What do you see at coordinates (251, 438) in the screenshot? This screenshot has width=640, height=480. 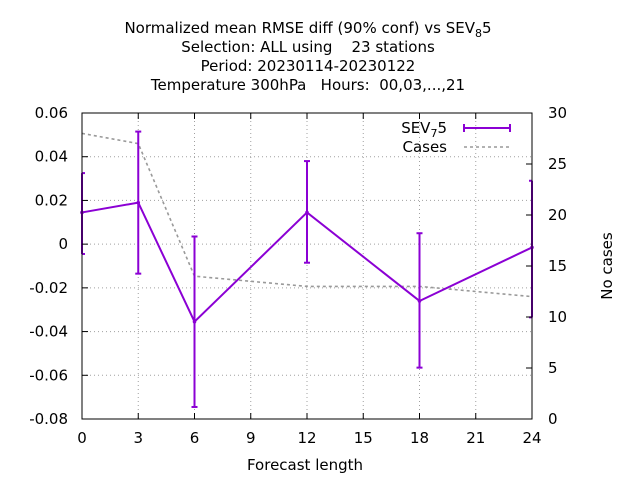 I see `x-tick-label: 9` at bounding box center [251, 438].